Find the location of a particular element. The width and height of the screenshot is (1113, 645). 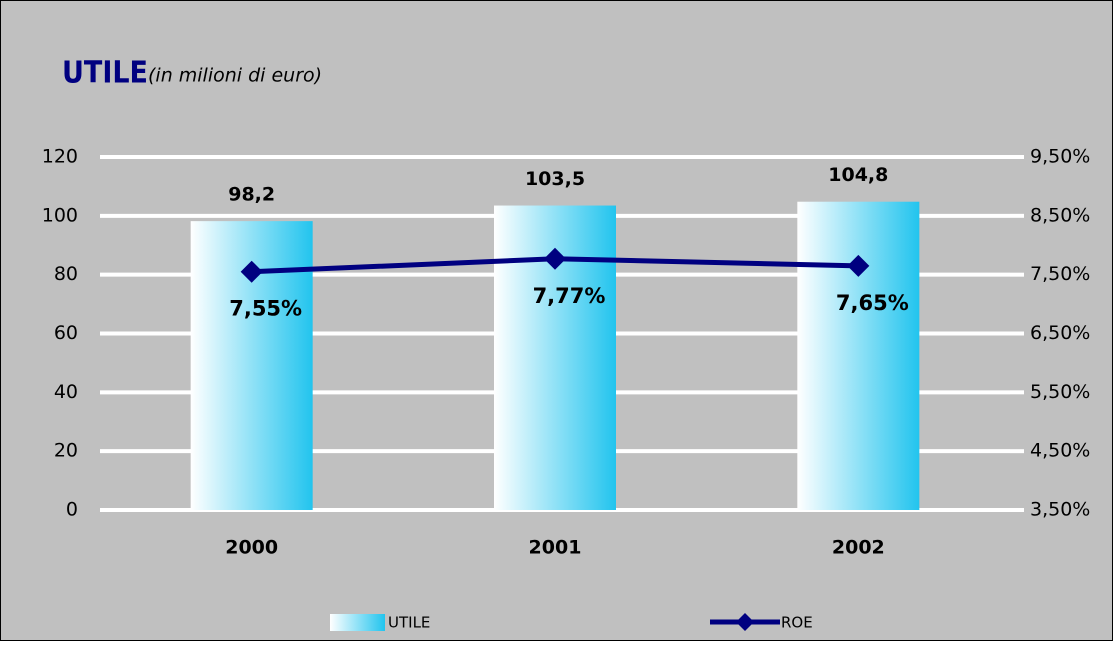

y-tick-label: 40 is located at coordinates (66, 392).